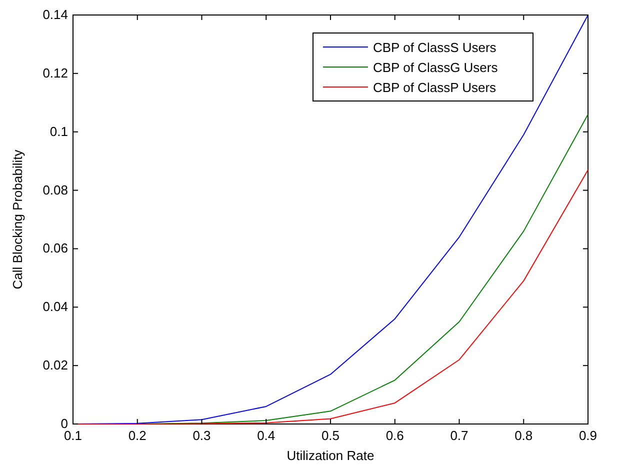 The height and width of the screenshot is (468, 619). I want to click on x-tick-label: 0.3, so click(201, 435).